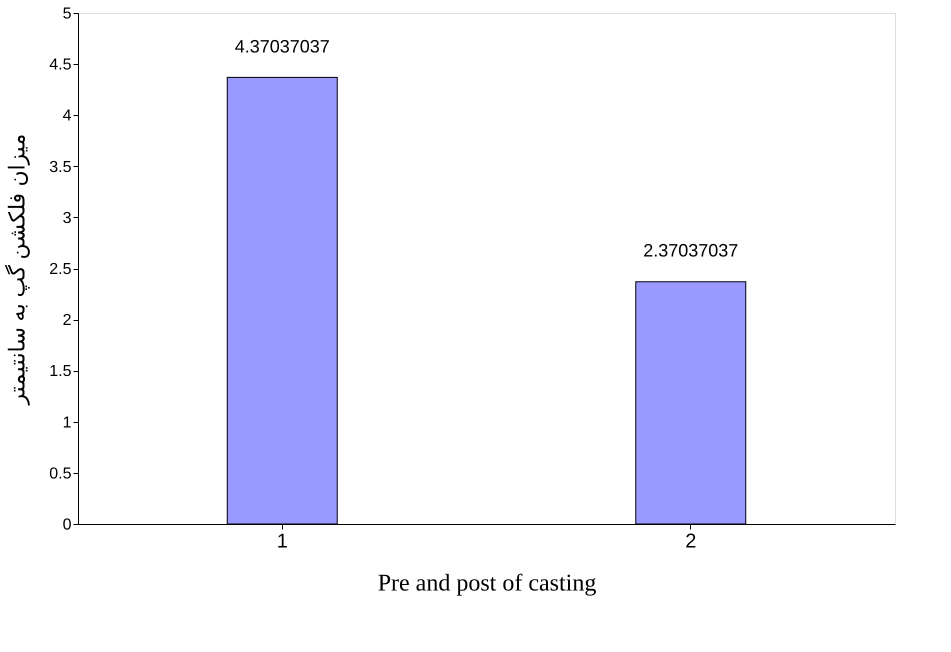  Describe the element at coordinates (487, 583) in the screenshot. I see `x-axis-title: Pre and post of casting` at that location.